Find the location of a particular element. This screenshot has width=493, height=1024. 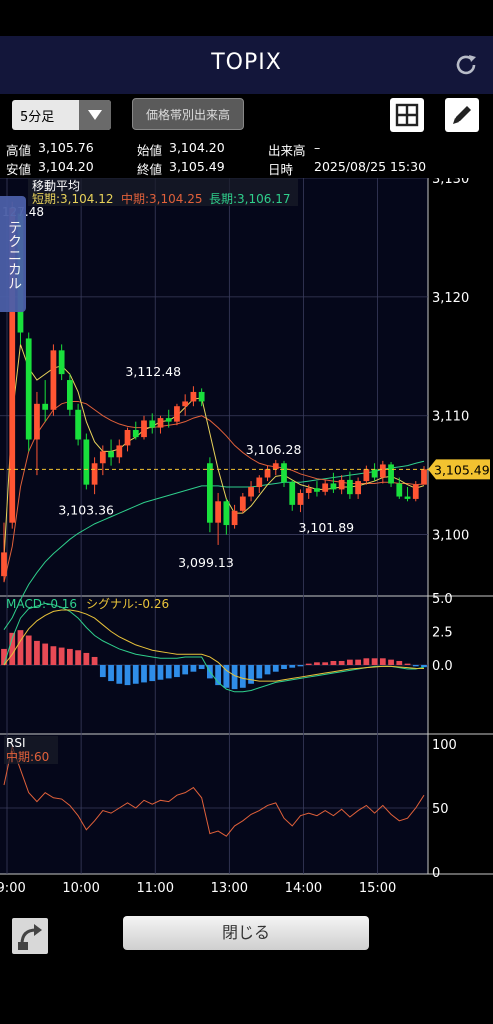

technical-side-tab: テクニカル is located at coordinates (13, 254).